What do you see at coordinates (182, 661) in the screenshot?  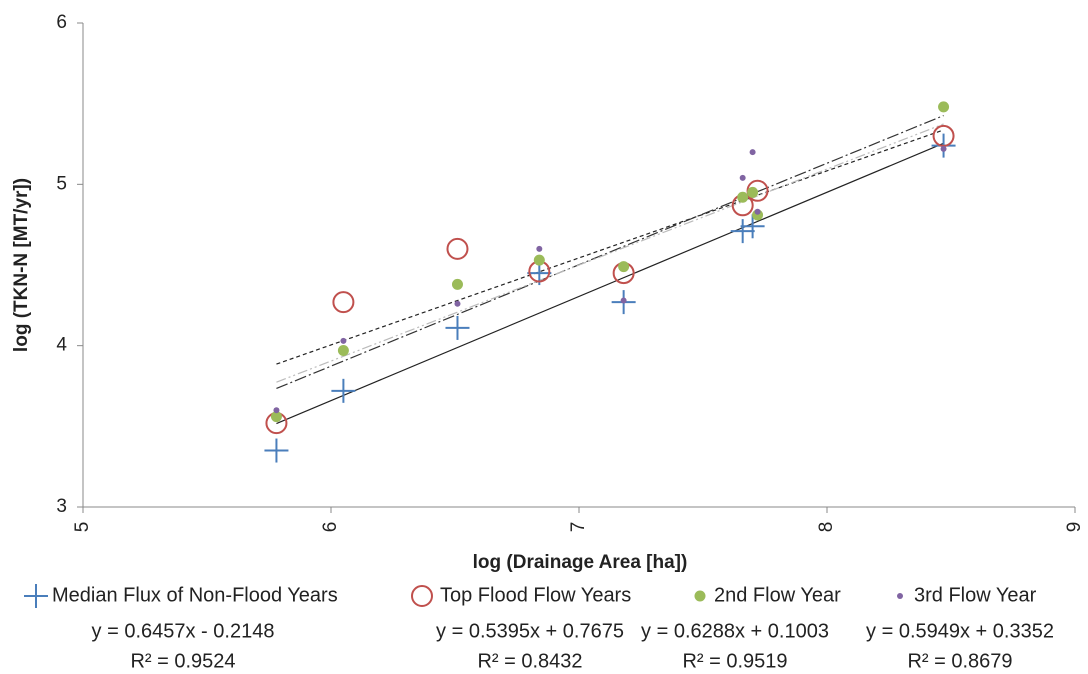 I see `trend-r2: R² = 0.9524` at bounding box center [182, 661].